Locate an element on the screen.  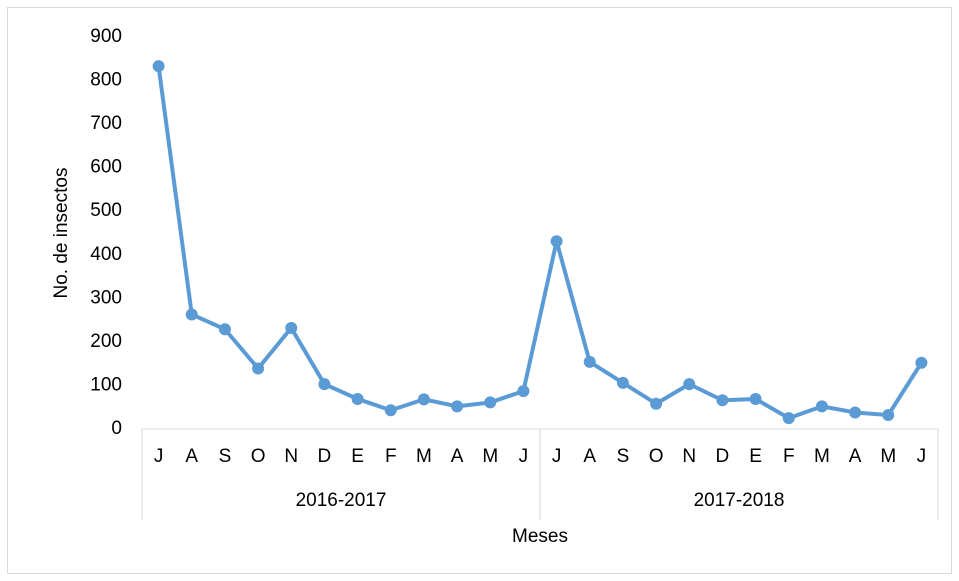
y-tick-label: 200 is located at coordinates (106, 341).